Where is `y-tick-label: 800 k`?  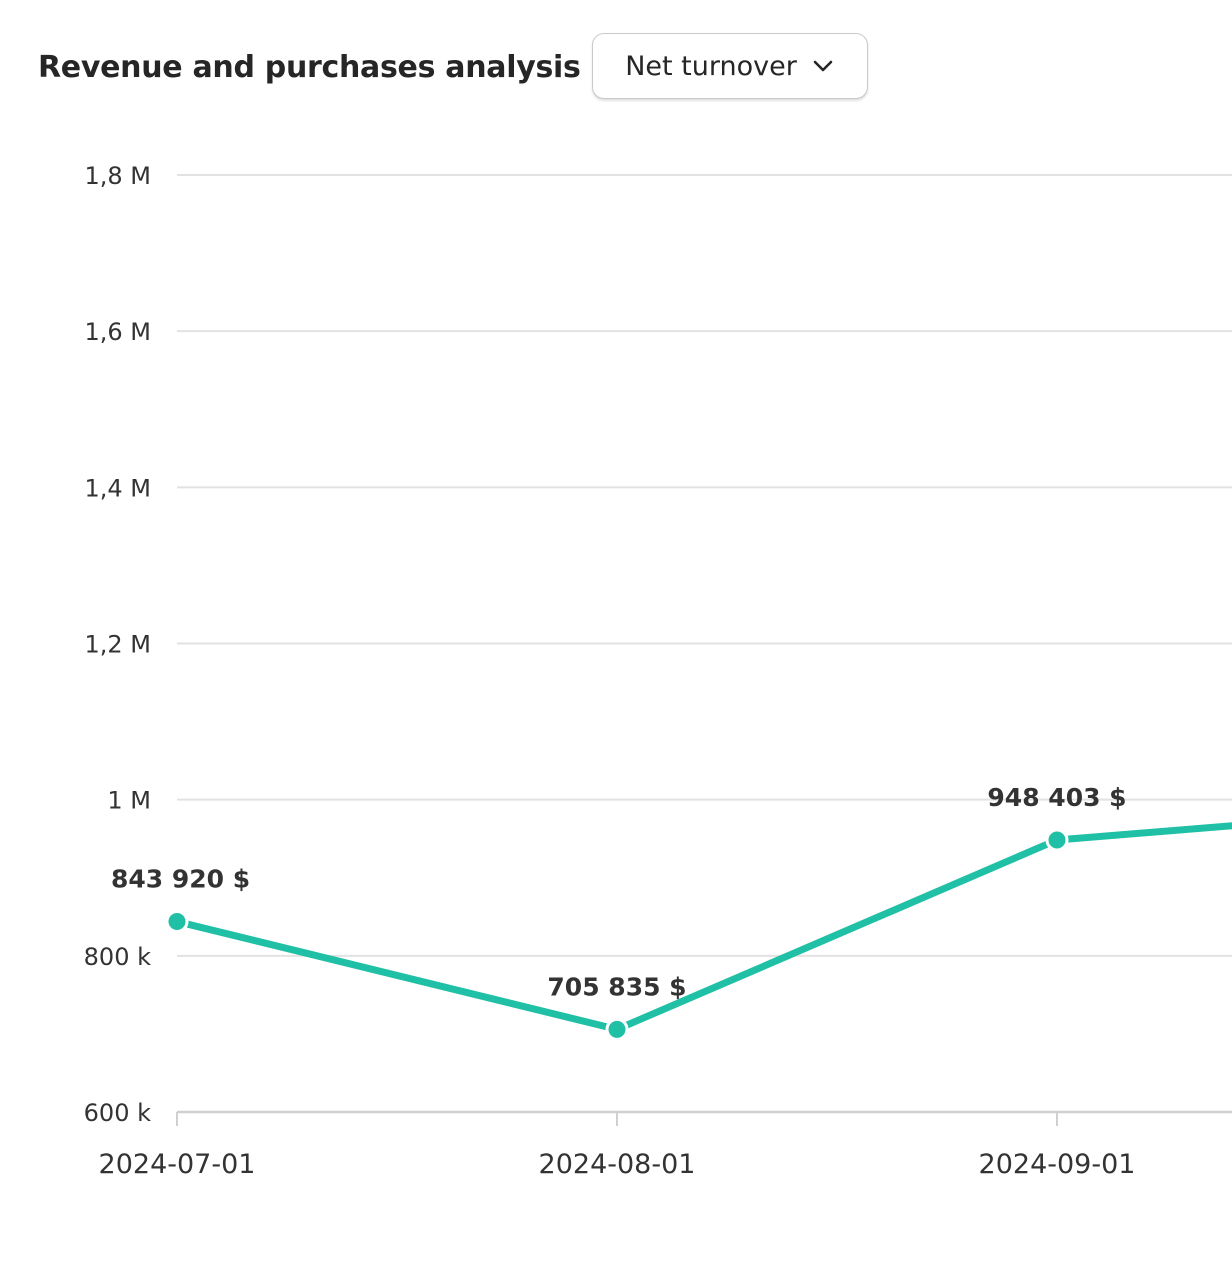 y-tick-label: 800 k is located at coordinates (117, 957).